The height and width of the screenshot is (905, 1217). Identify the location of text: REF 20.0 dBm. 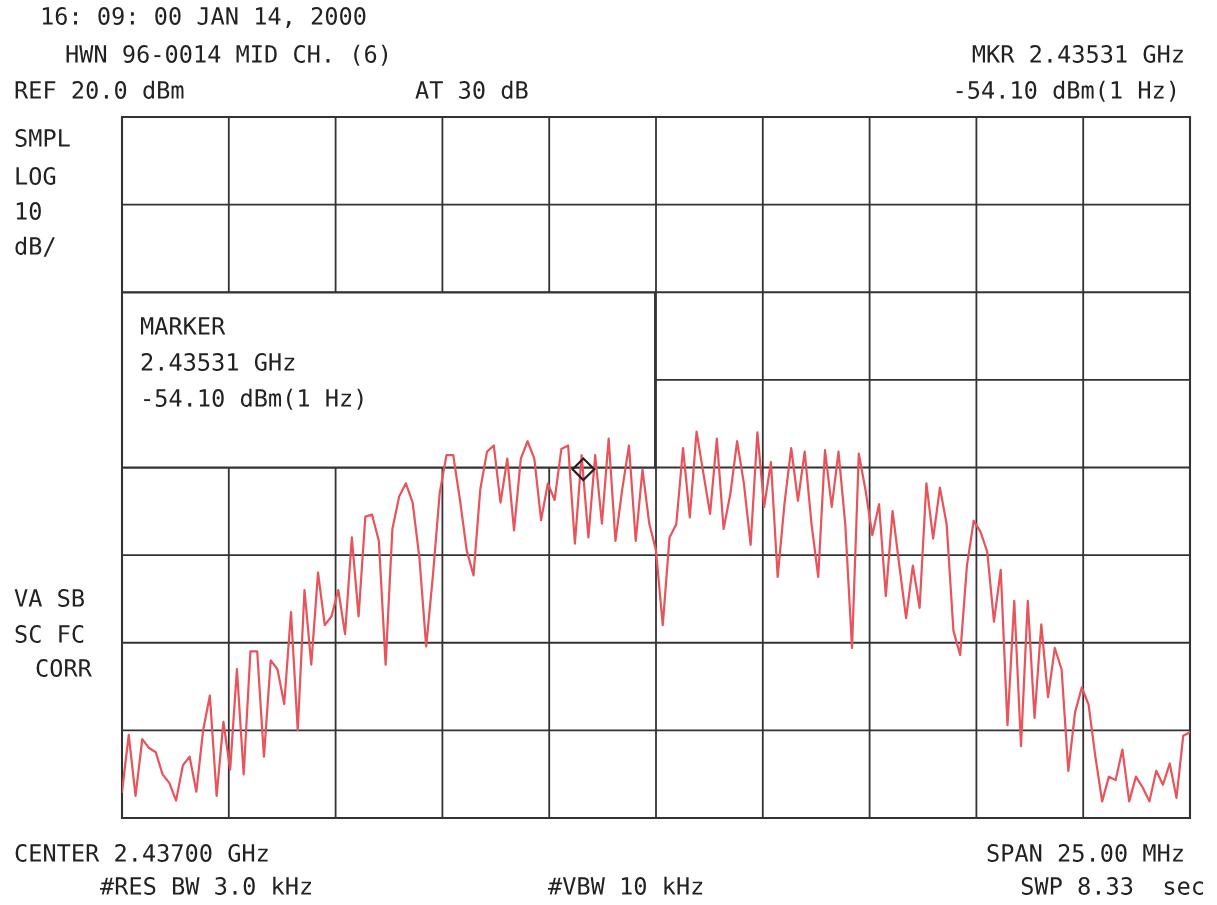
(99, 89).